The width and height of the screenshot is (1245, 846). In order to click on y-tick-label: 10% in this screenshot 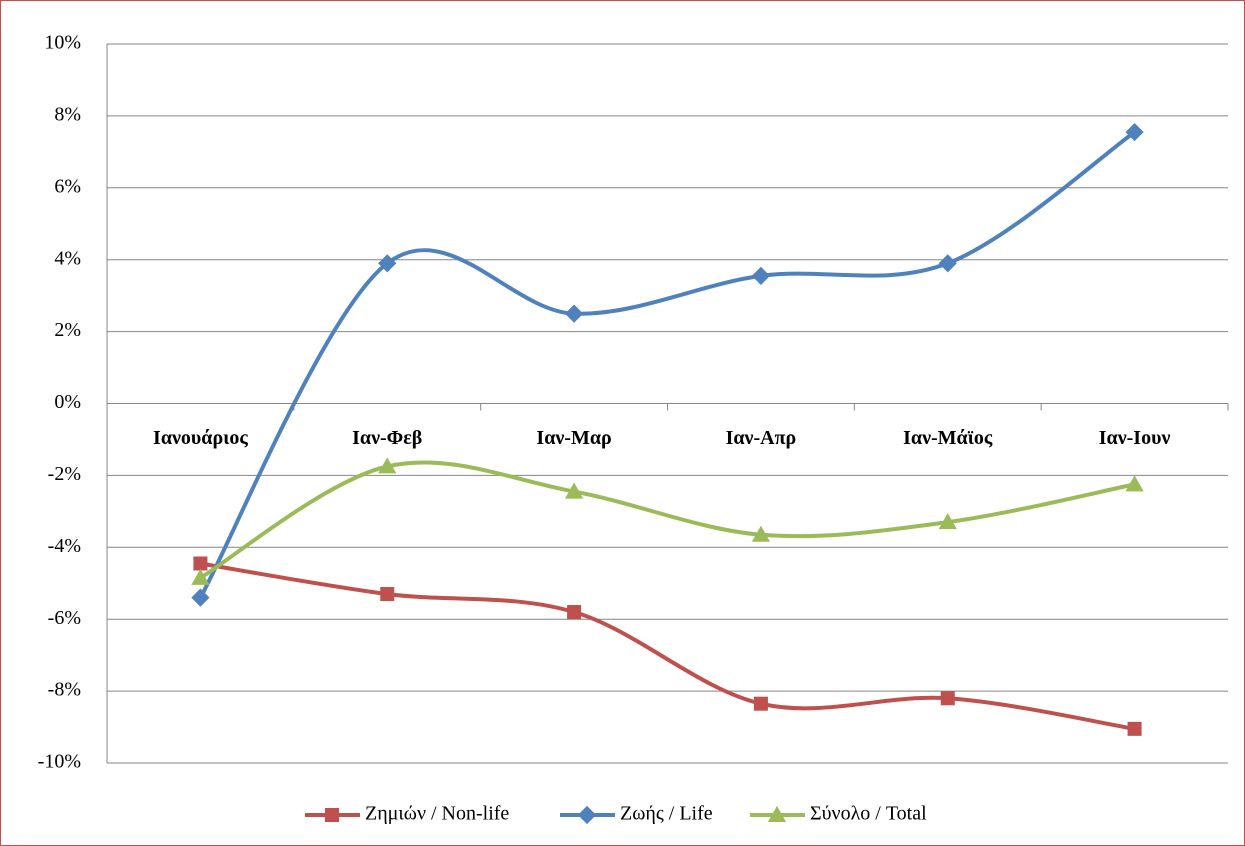, I will do `click(62, 43)`.